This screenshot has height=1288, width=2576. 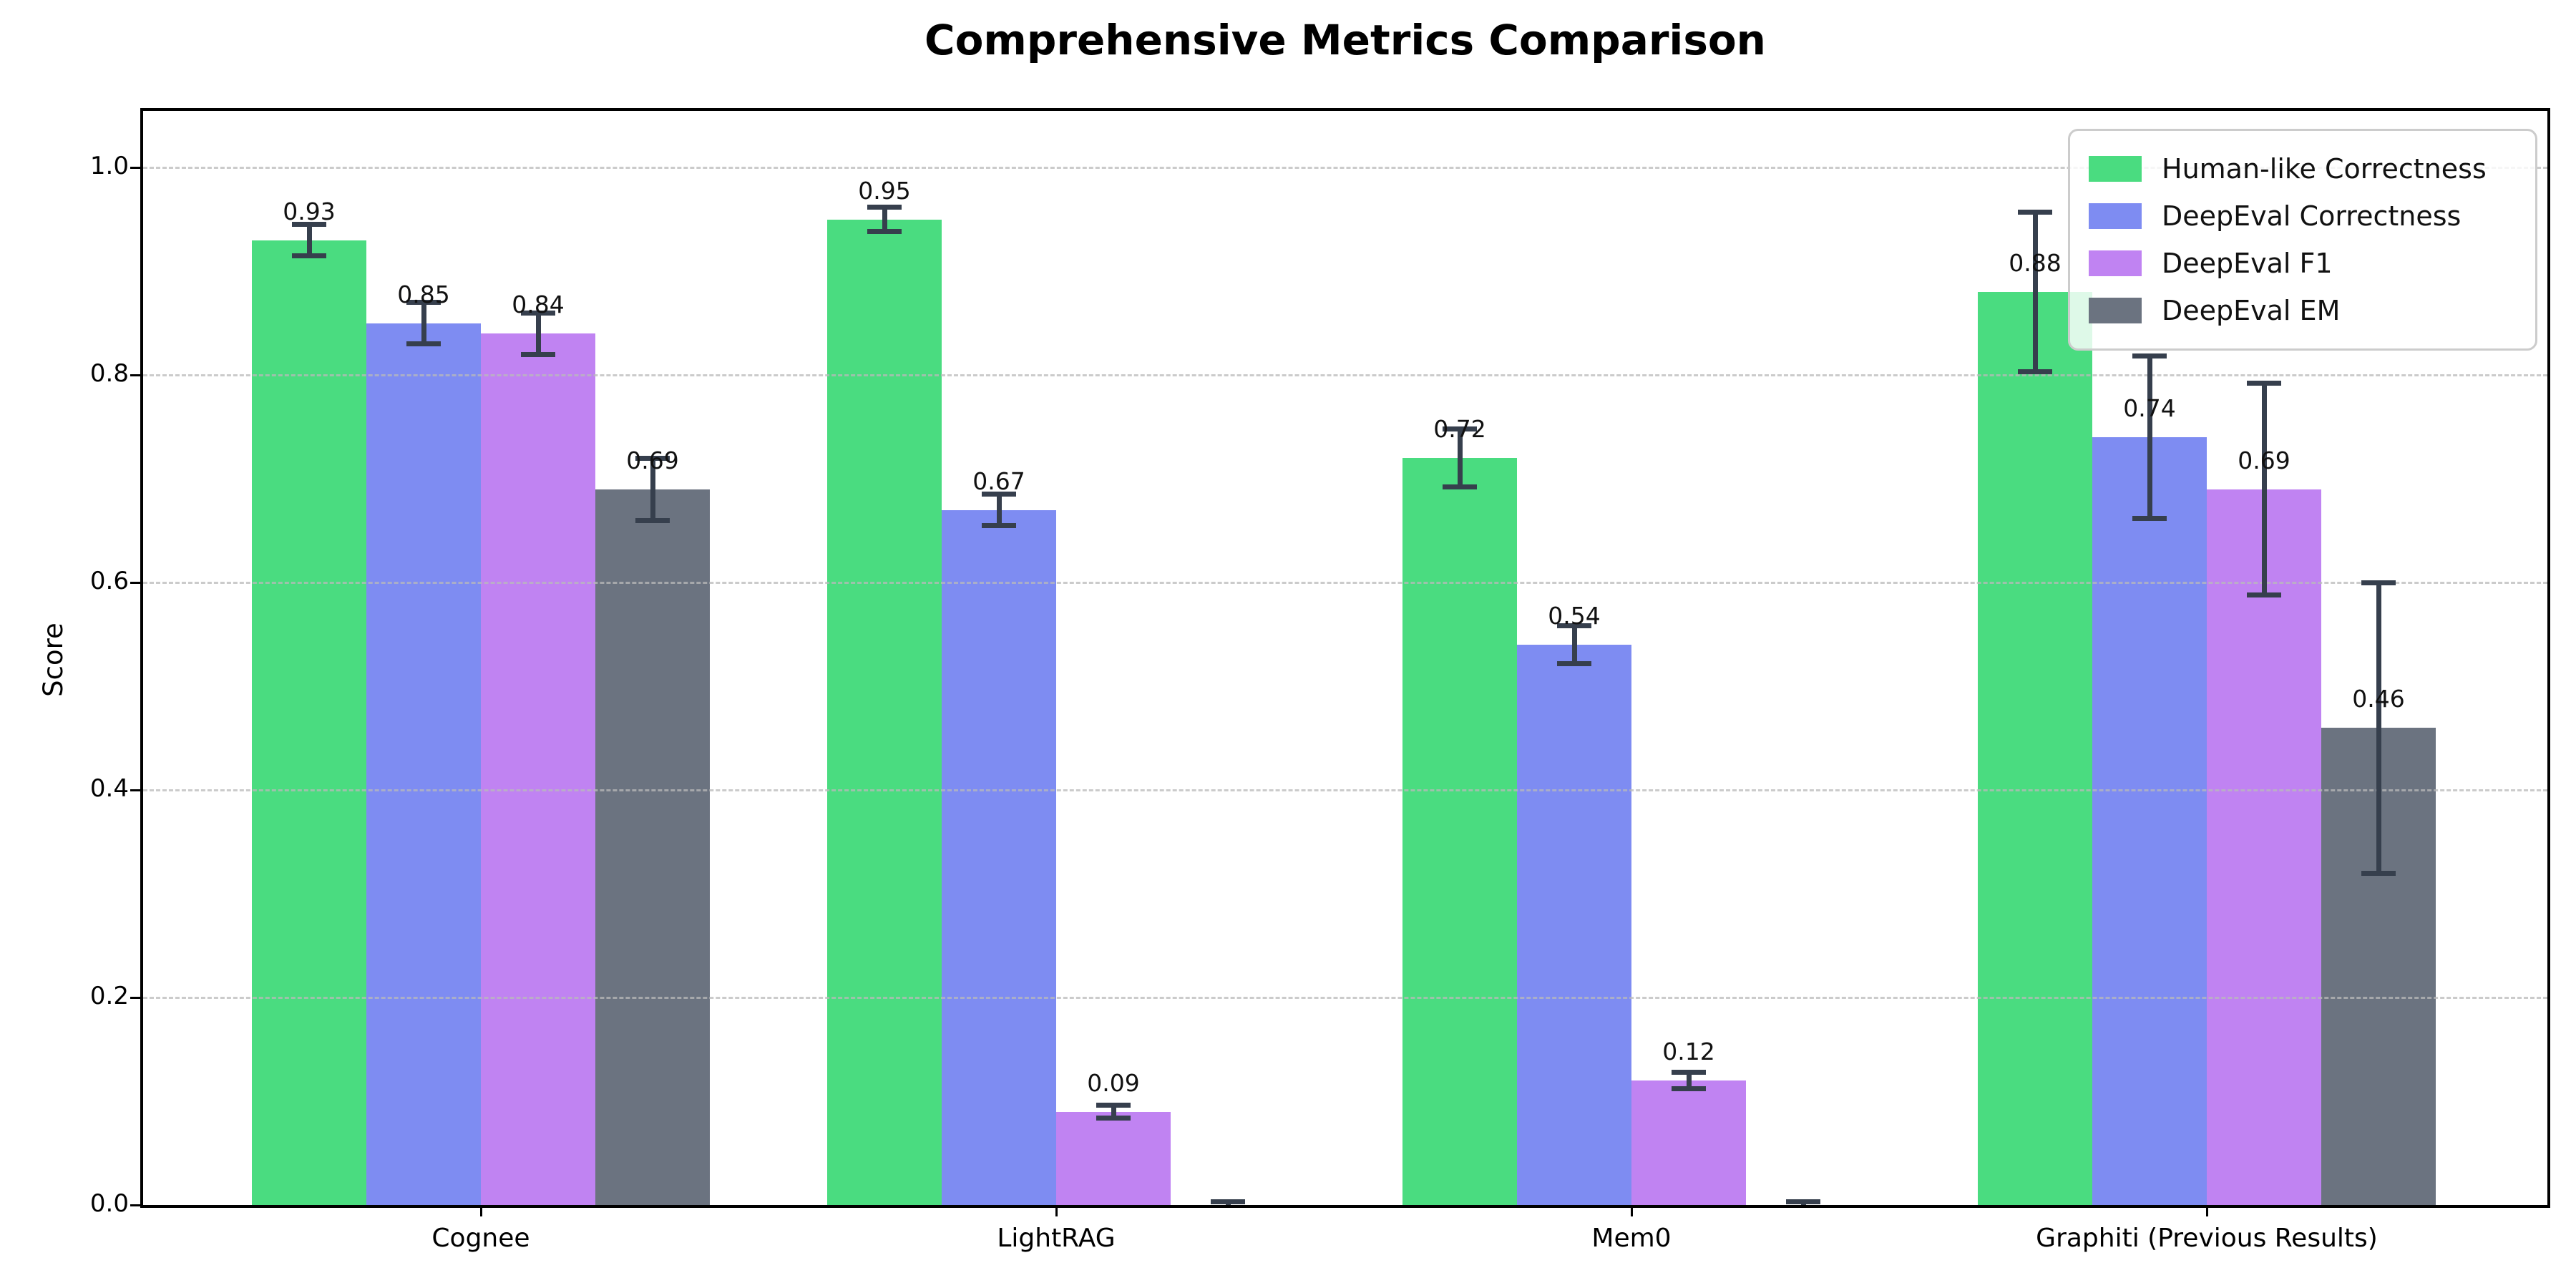 What do you see at coordinates (309, 211) in the screenshot?
I see `bar-value-label: 0.93` at bounding box center [309, 211].